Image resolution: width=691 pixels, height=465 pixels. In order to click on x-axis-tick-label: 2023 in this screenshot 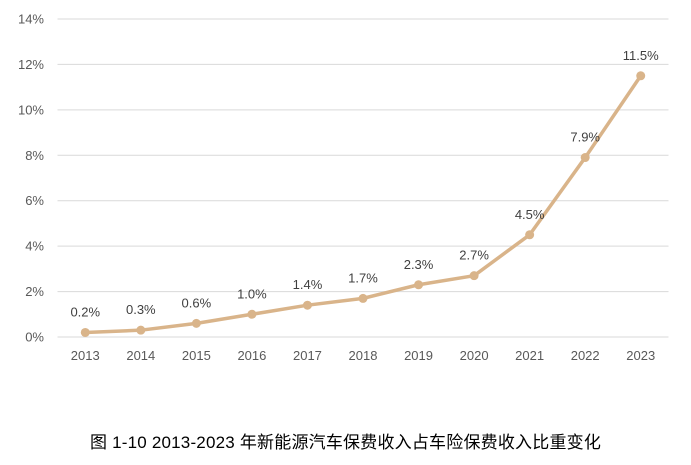, I will do `click(640, 355)`.